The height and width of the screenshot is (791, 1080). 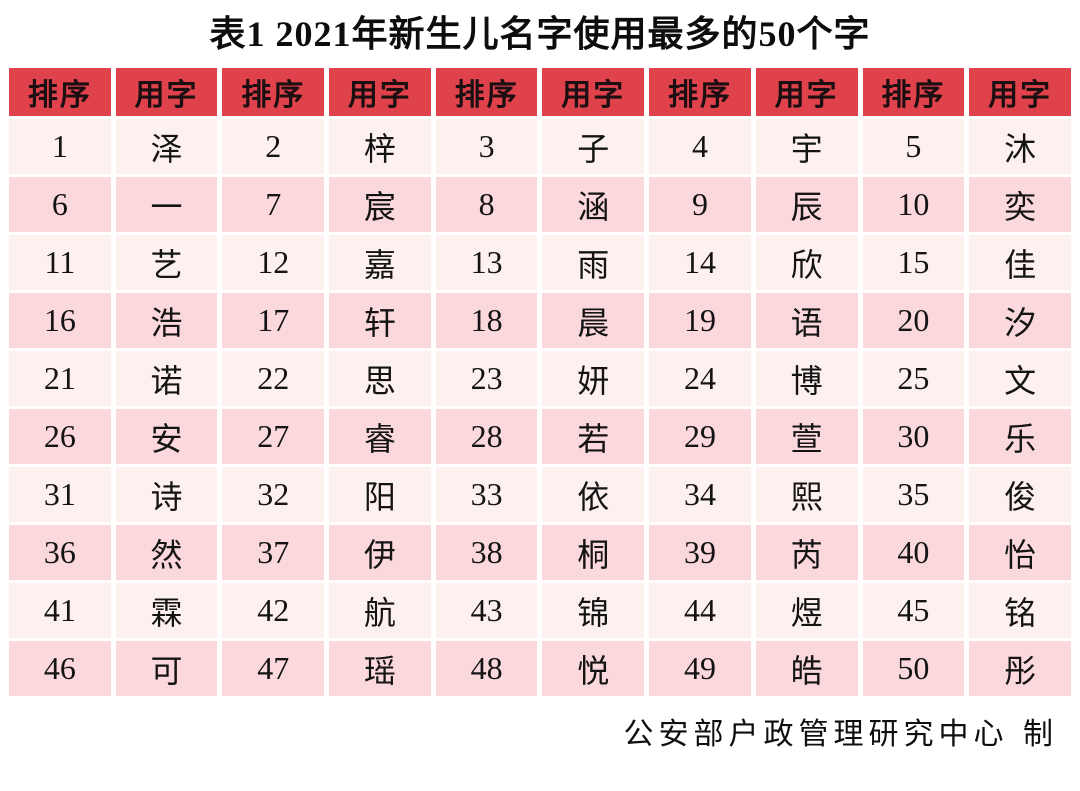 What do you see at coordinates (486, 147) in the screenshot?
I see `rank-cell: 3` at bounding box center [486, 147].